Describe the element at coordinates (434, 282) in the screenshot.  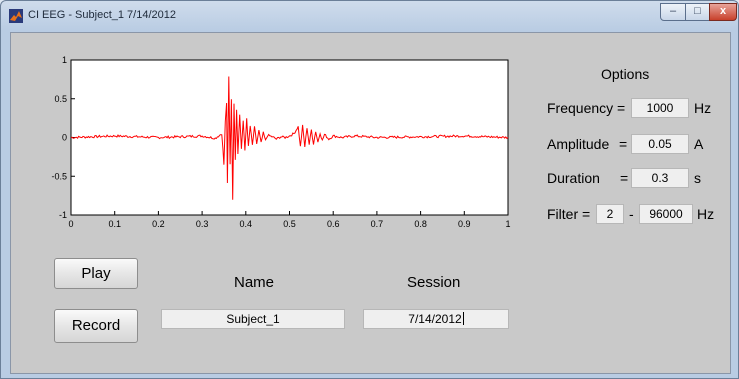
I see `session-label: Session` at that location.